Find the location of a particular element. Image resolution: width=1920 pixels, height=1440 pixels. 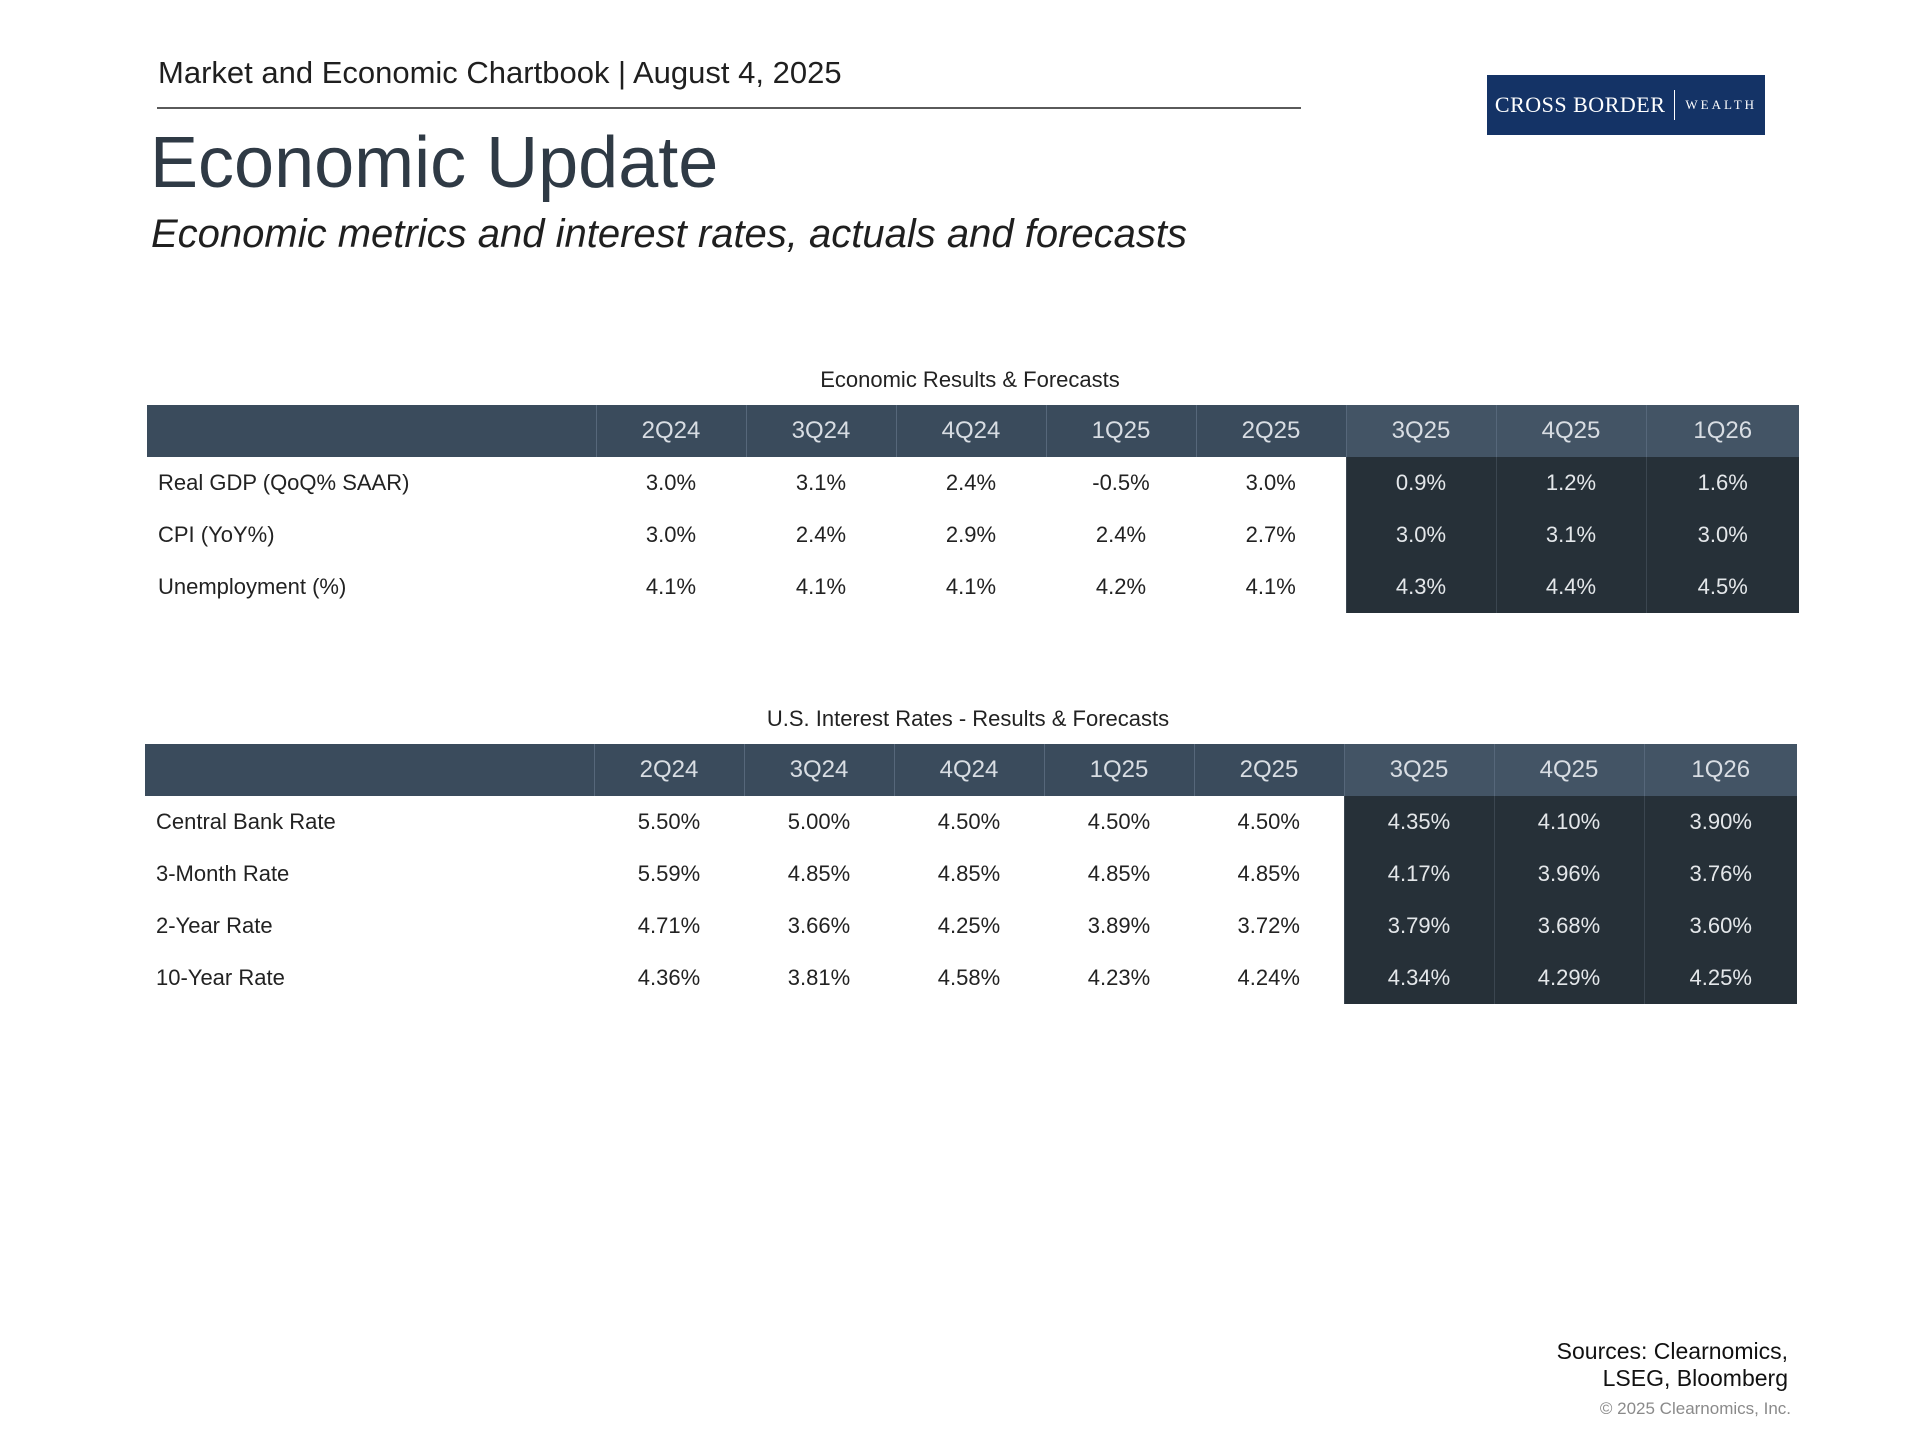

forecast-cell: 4.34% is located at coordinates (1418, 978).